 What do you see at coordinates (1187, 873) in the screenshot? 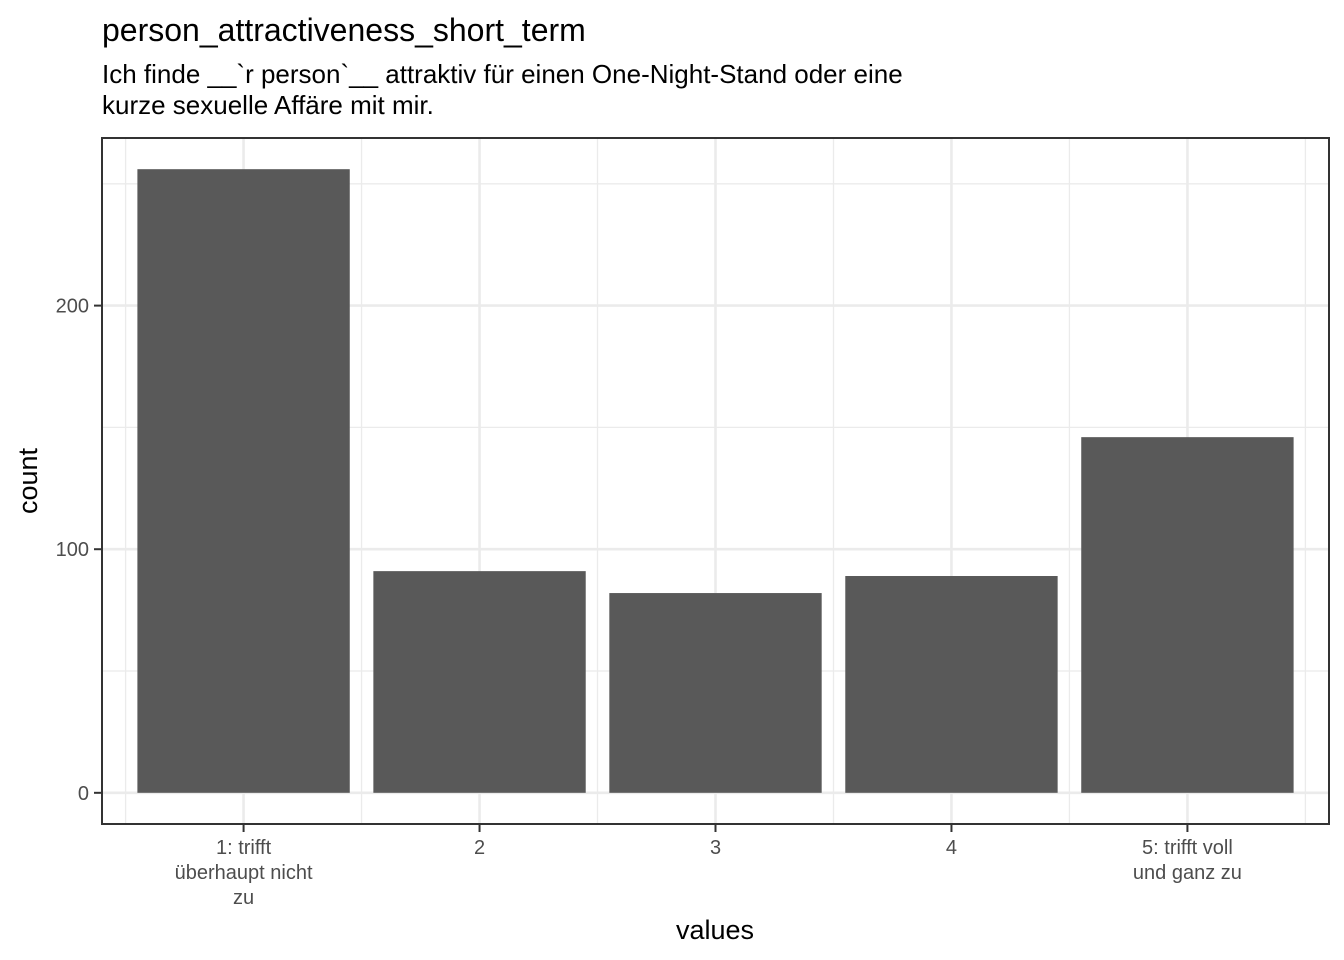
I see `x-tick-label-line: und ganz zu` at bounding box center [1187, 873].